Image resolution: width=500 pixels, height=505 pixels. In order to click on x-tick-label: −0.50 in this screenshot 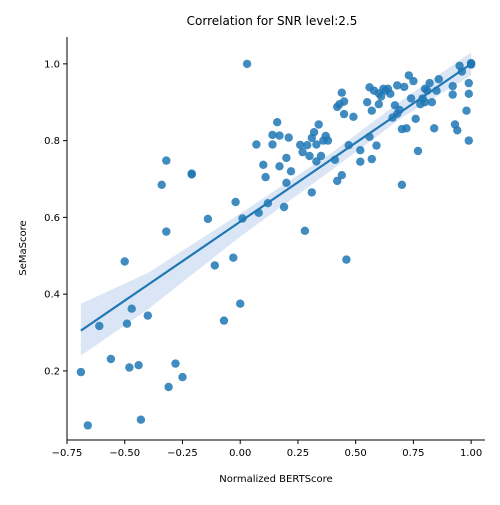, I will do `click(124, 453)`.